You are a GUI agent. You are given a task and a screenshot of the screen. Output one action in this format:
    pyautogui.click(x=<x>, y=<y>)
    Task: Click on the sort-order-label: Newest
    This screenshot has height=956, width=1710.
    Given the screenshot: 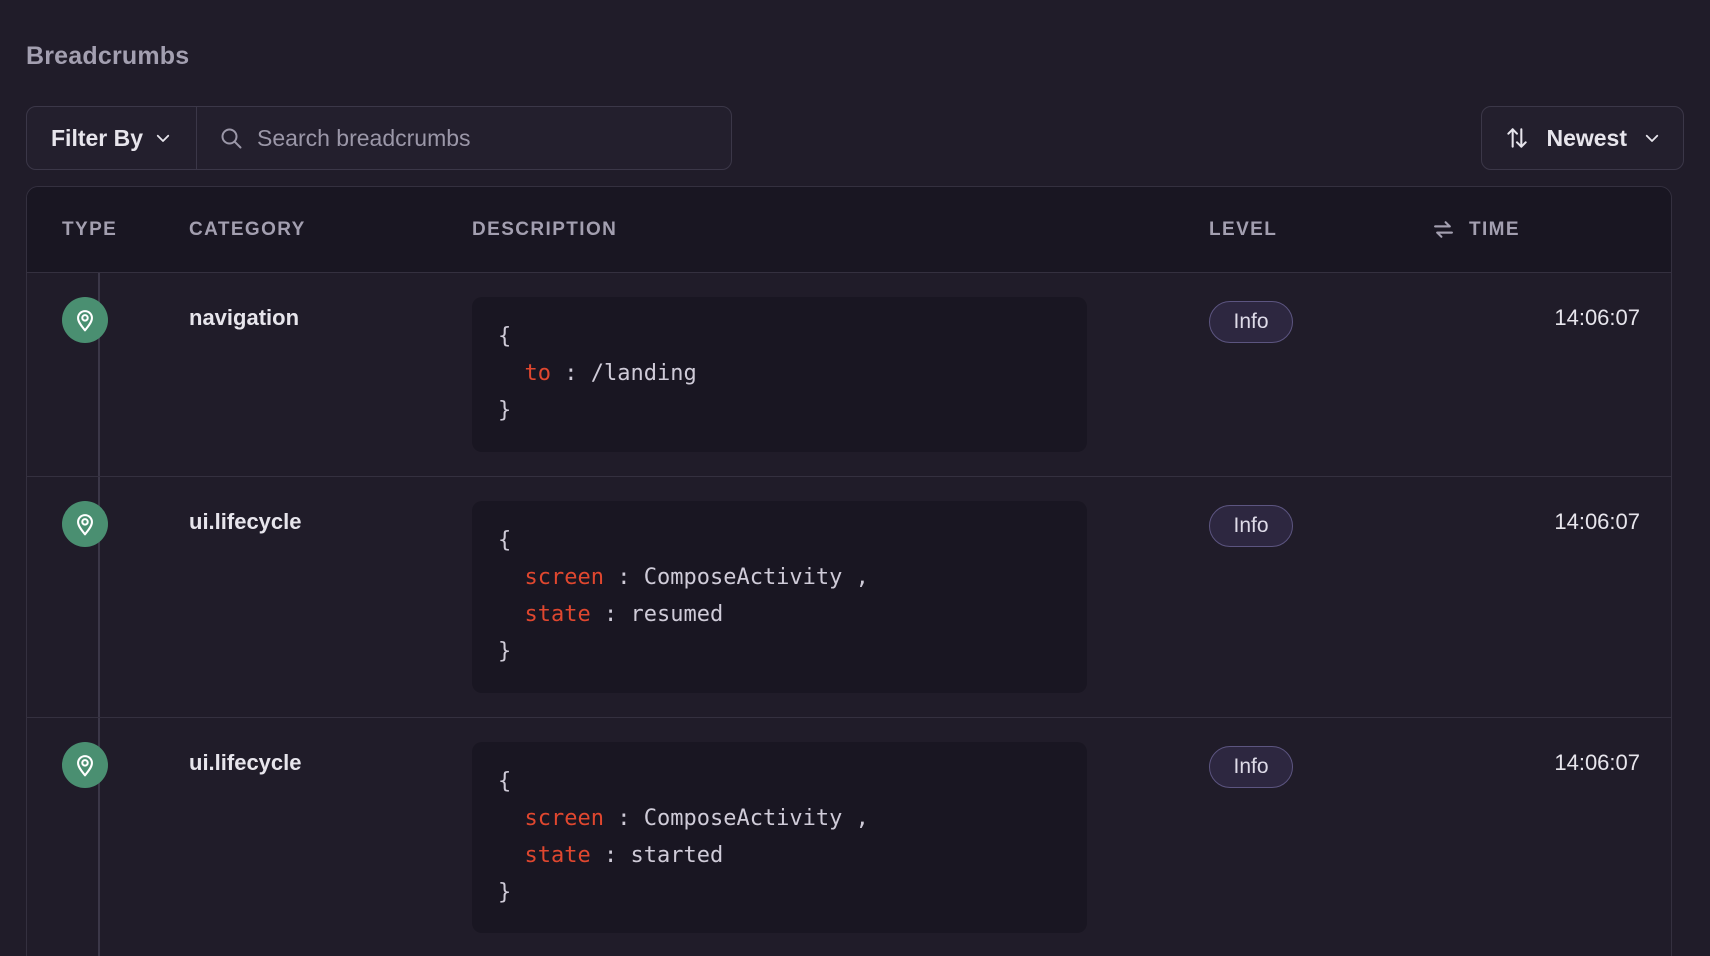 What is the action you would take?
    pyautogui.click(x=1586, y=137)
    